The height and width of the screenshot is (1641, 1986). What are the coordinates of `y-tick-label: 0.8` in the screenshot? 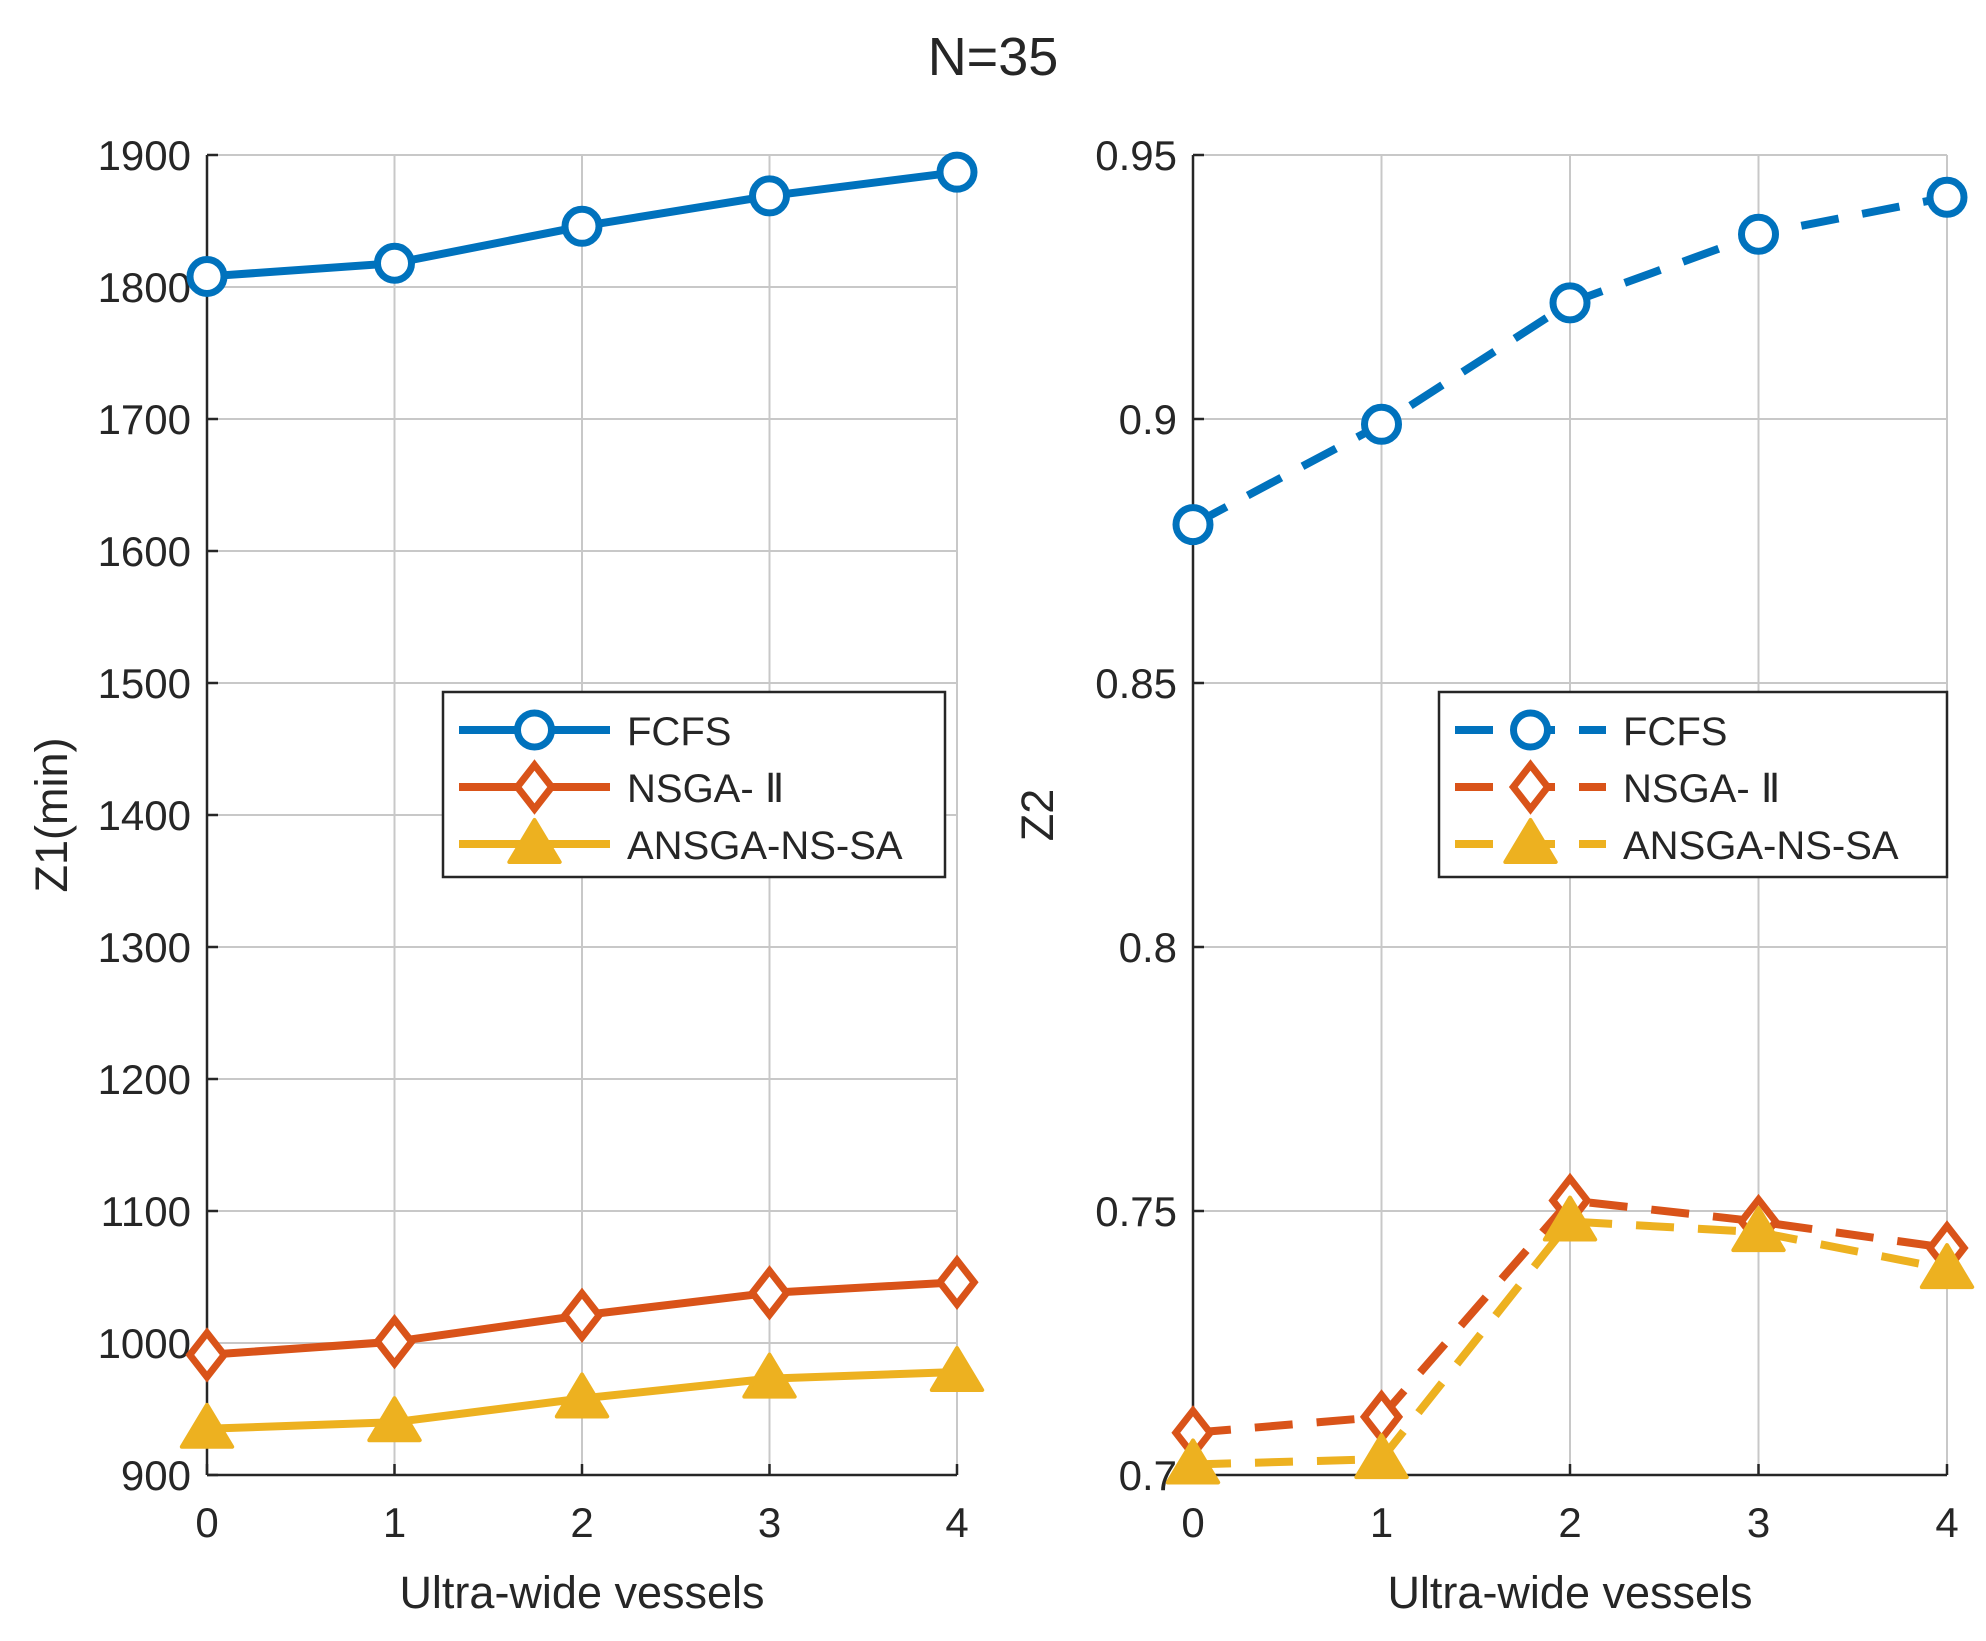 It's located at (1148, 947).